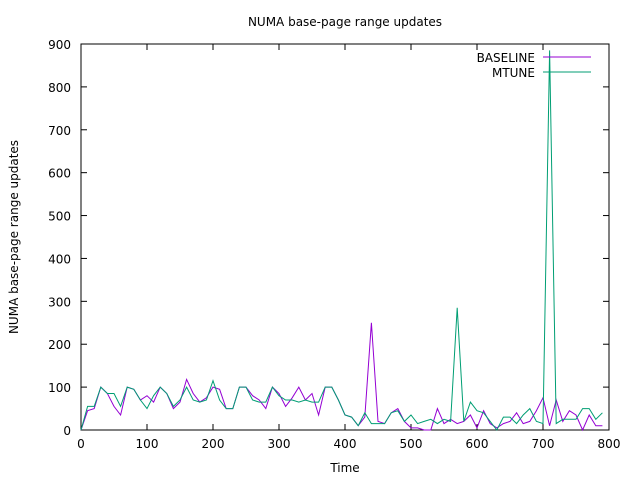 The width and height of the screenshot is (640, 484). I want to click on legend-label: MTUNE, so click(513, 73).